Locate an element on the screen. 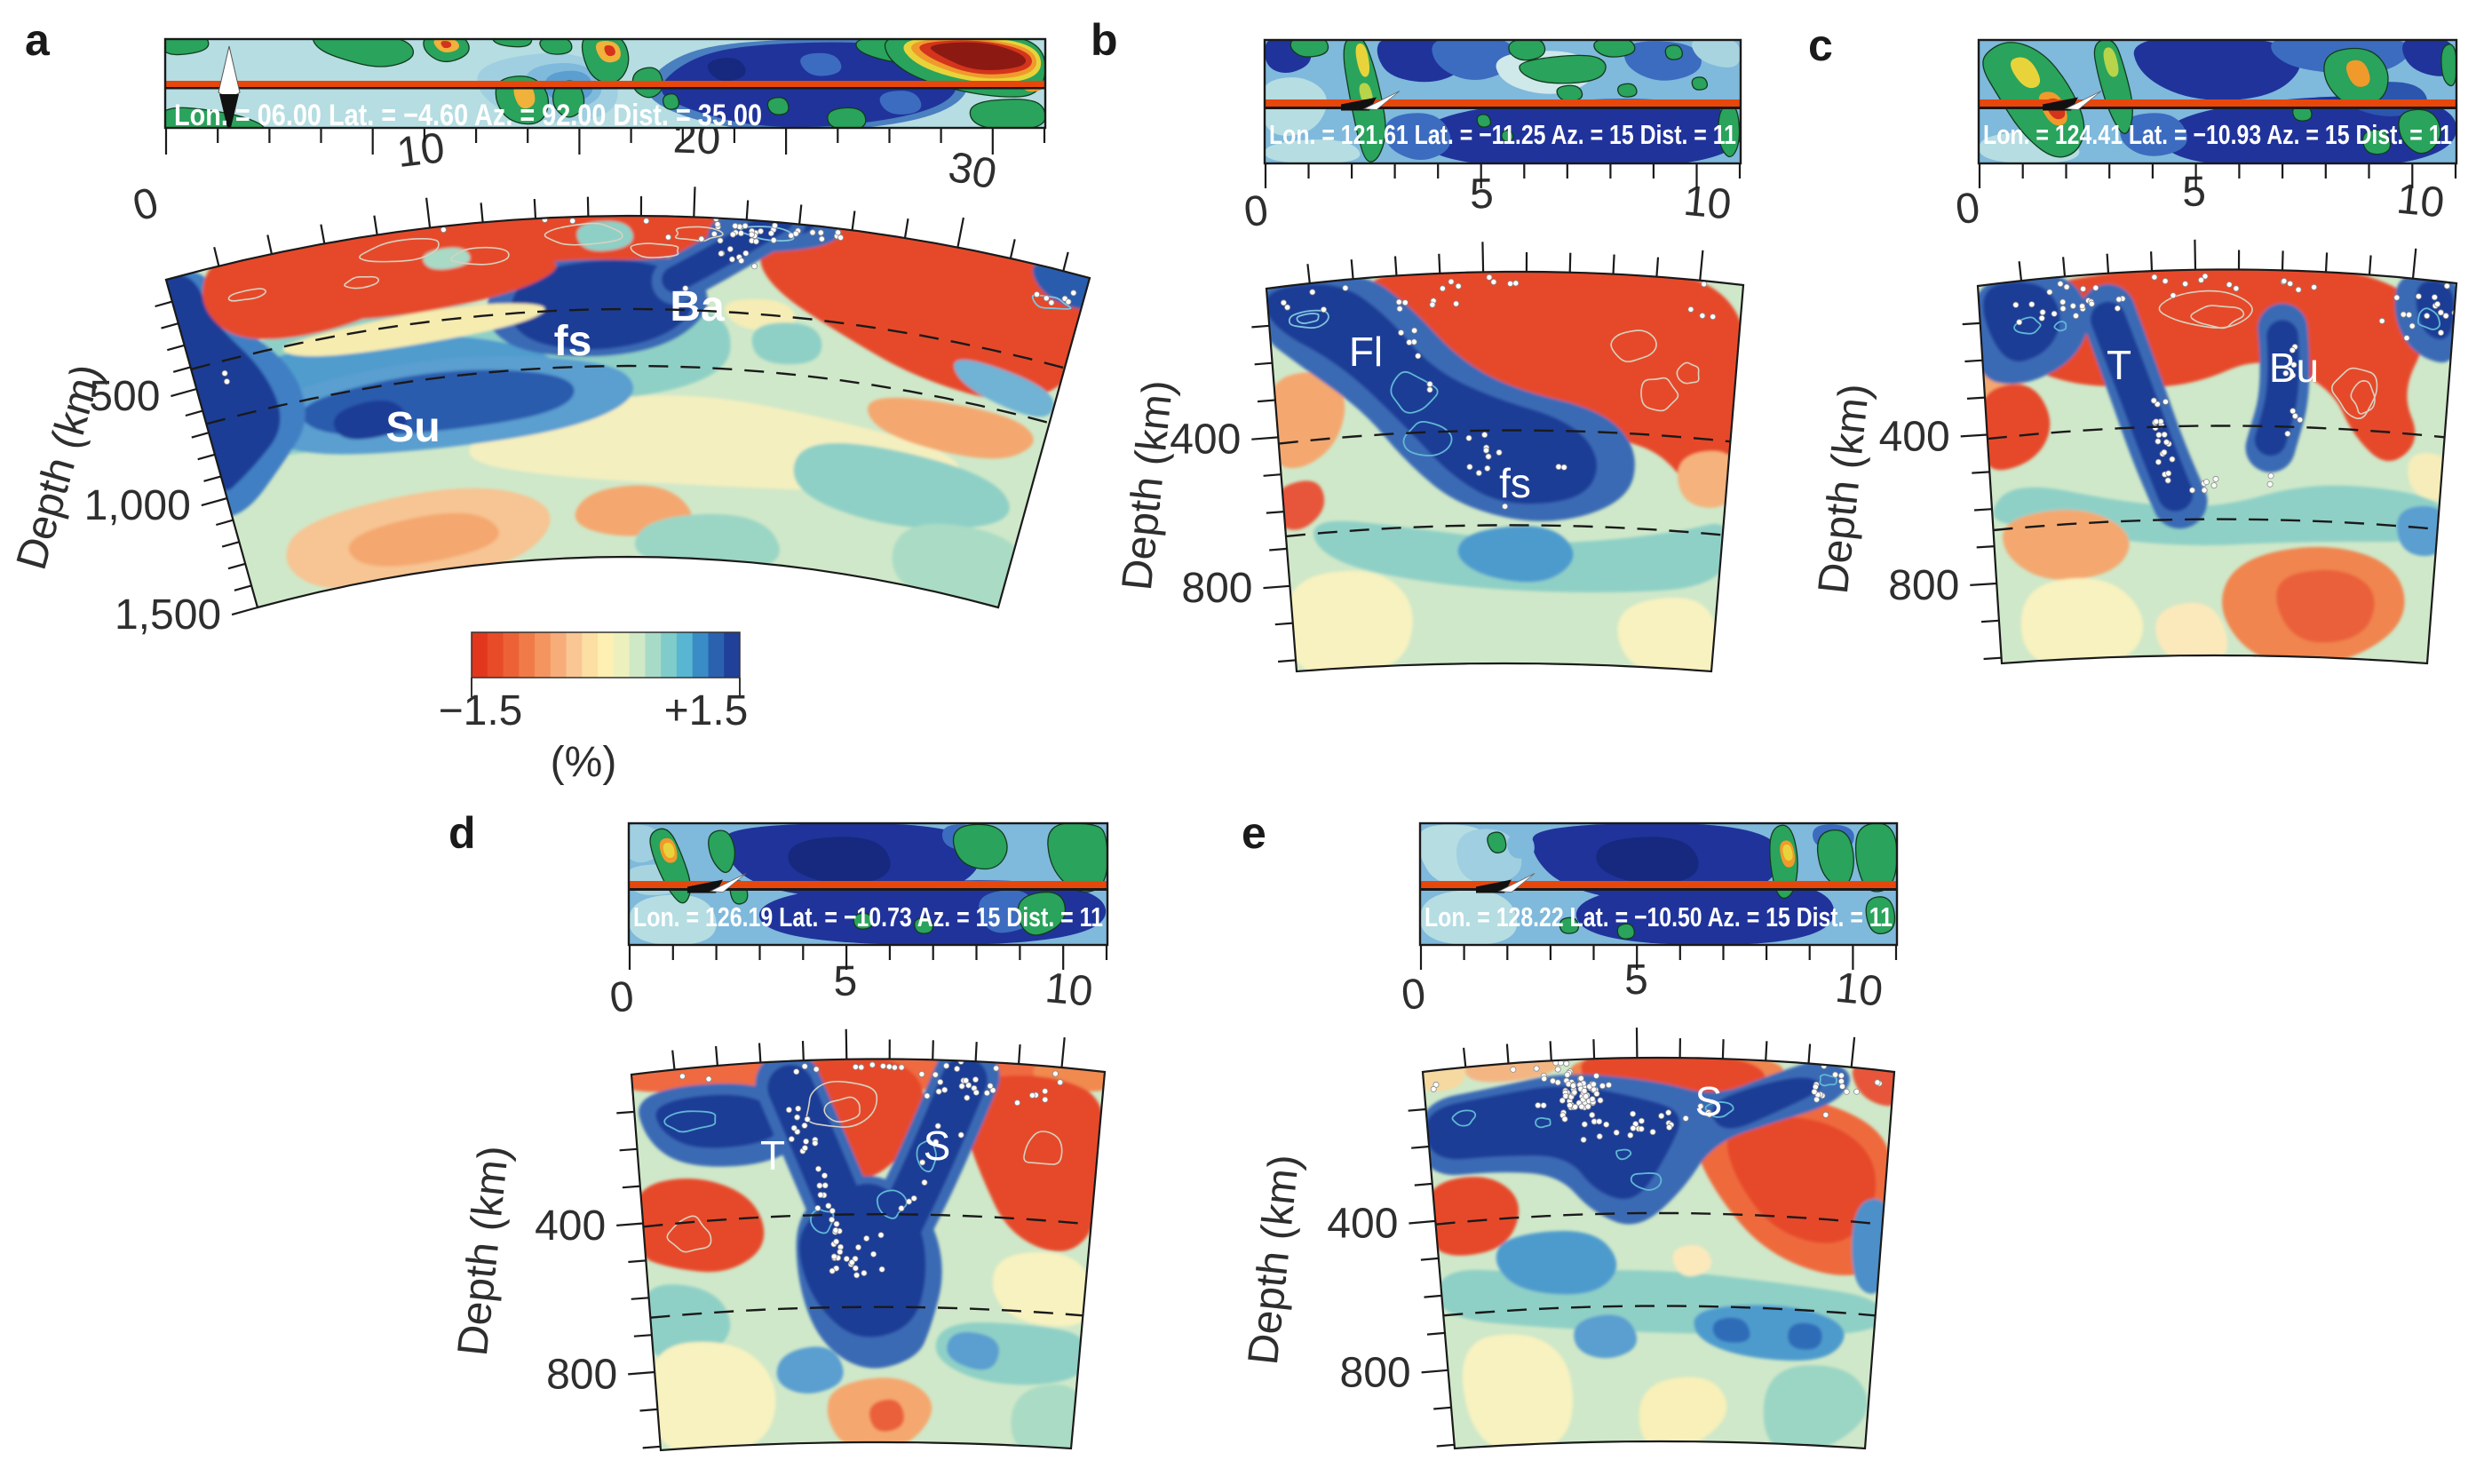 Image resolution: width=2476 pixels, height=1484 pixels. svg-text: Bu is located at coordinates (2294, 368).